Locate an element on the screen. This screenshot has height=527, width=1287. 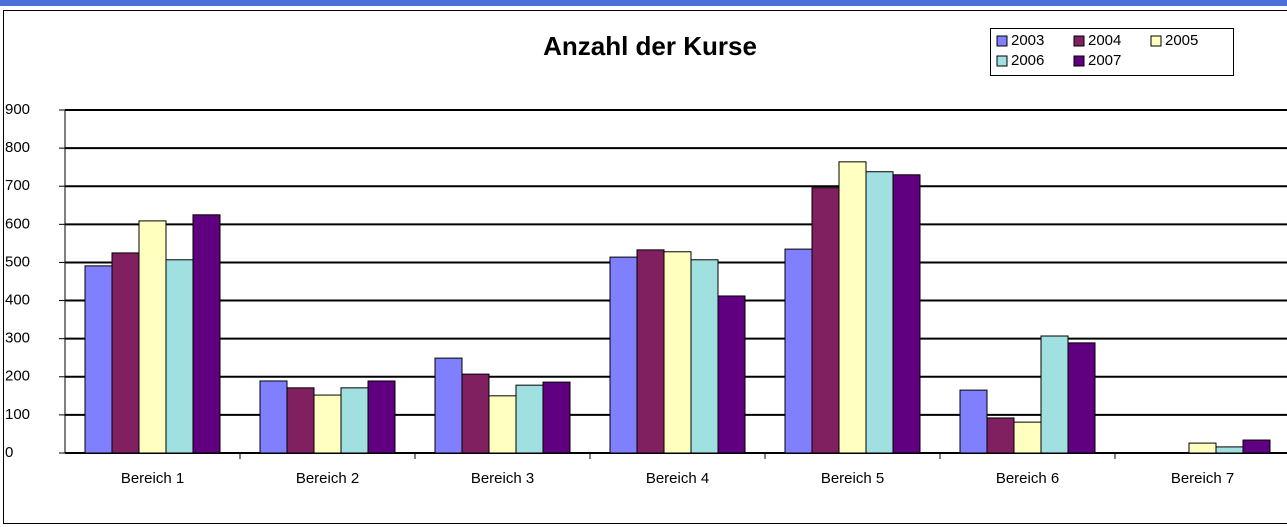
y-tick-label: 400 is located at coordinates (17, 300).